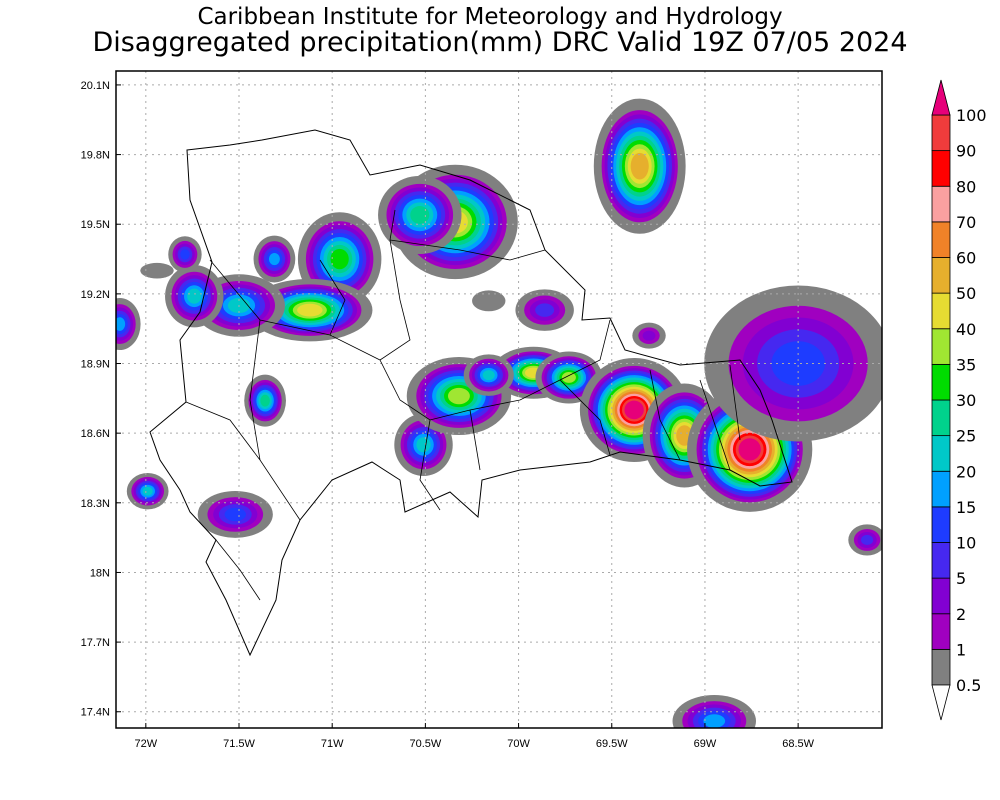 The width and height of the screenshot is (1000, 800). Describe the element at coordinates (941, 702) in the screenshot. I see `colorbar-under-arrow` at that location.